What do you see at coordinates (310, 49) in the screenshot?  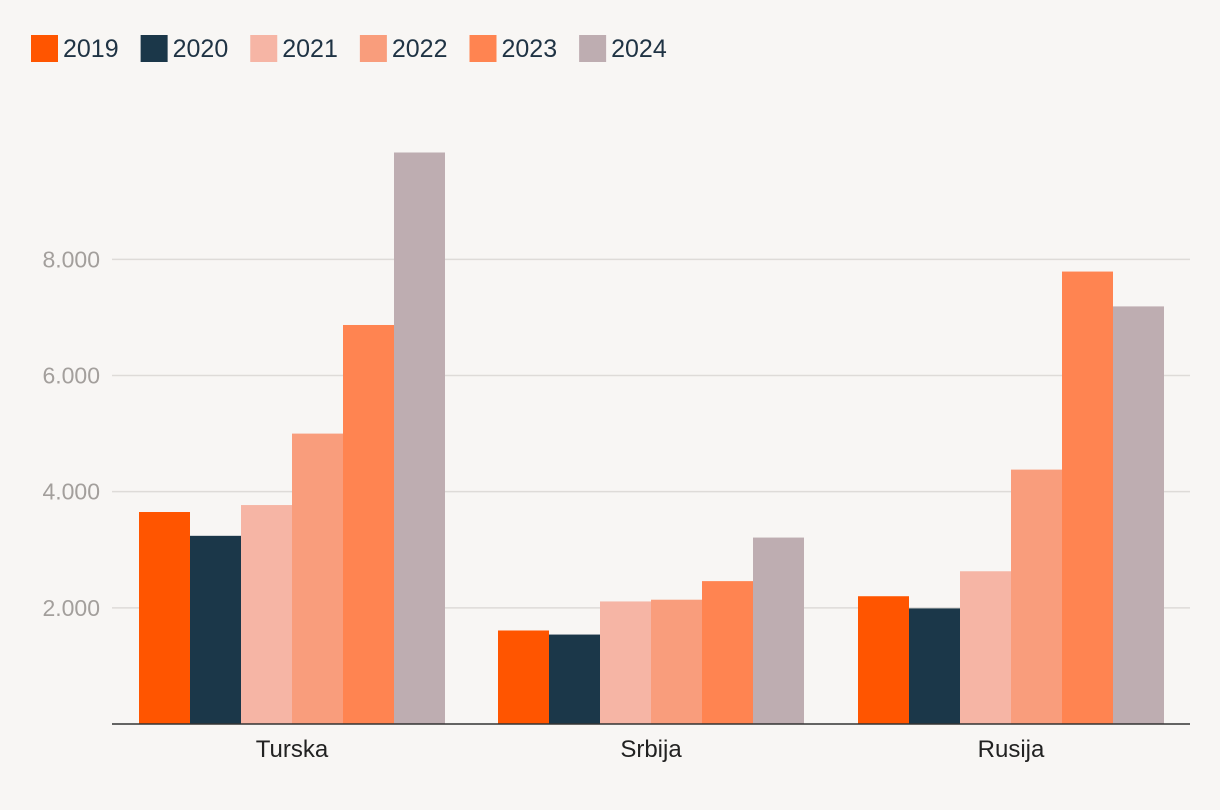 I see `legend-label: 2021` at bounding box center [310, 49].